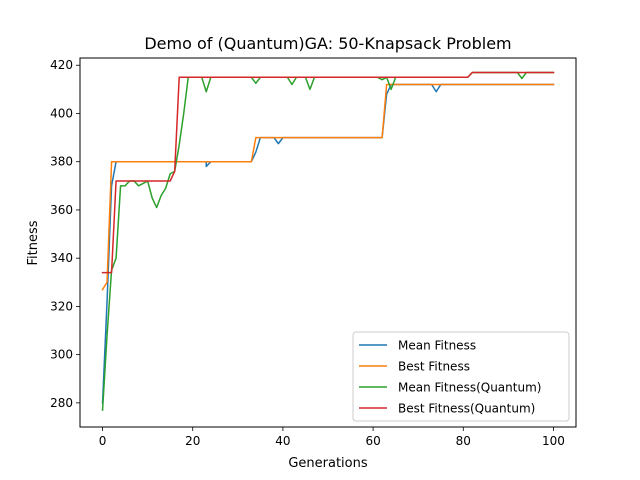 This screenshot has height=480, width=640. Describe the element at coordinates (61, 306) in the screenshot. I see `y-tick-label: 320` at that location.